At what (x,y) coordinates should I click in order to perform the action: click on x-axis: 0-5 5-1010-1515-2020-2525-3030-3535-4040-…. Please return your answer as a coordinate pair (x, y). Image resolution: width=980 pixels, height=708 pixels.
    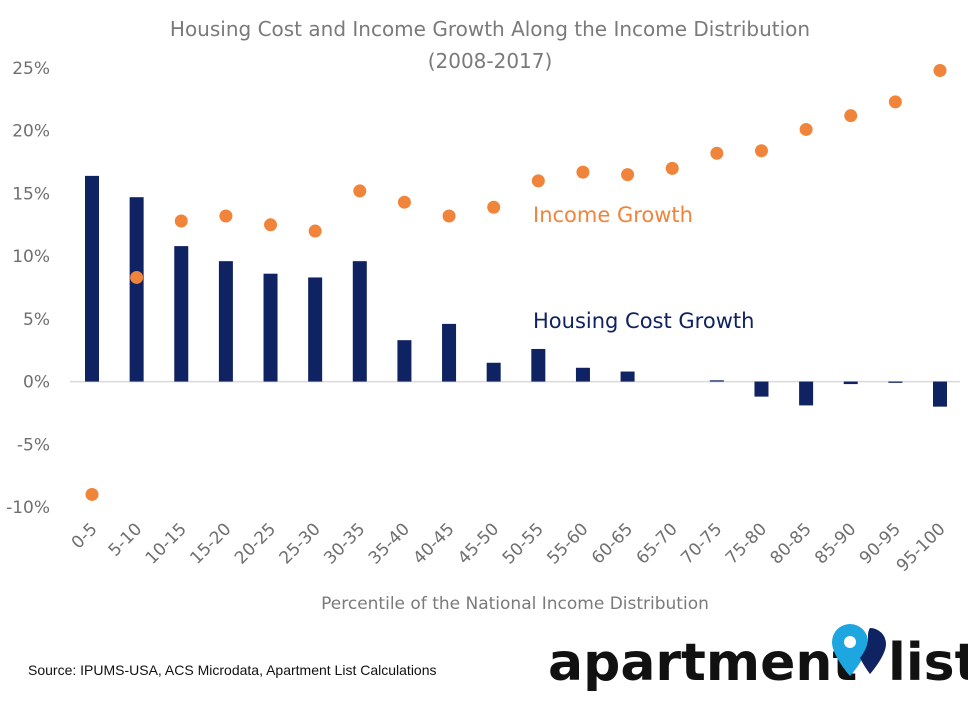
    Looking at the image, I should click on (509, 547).